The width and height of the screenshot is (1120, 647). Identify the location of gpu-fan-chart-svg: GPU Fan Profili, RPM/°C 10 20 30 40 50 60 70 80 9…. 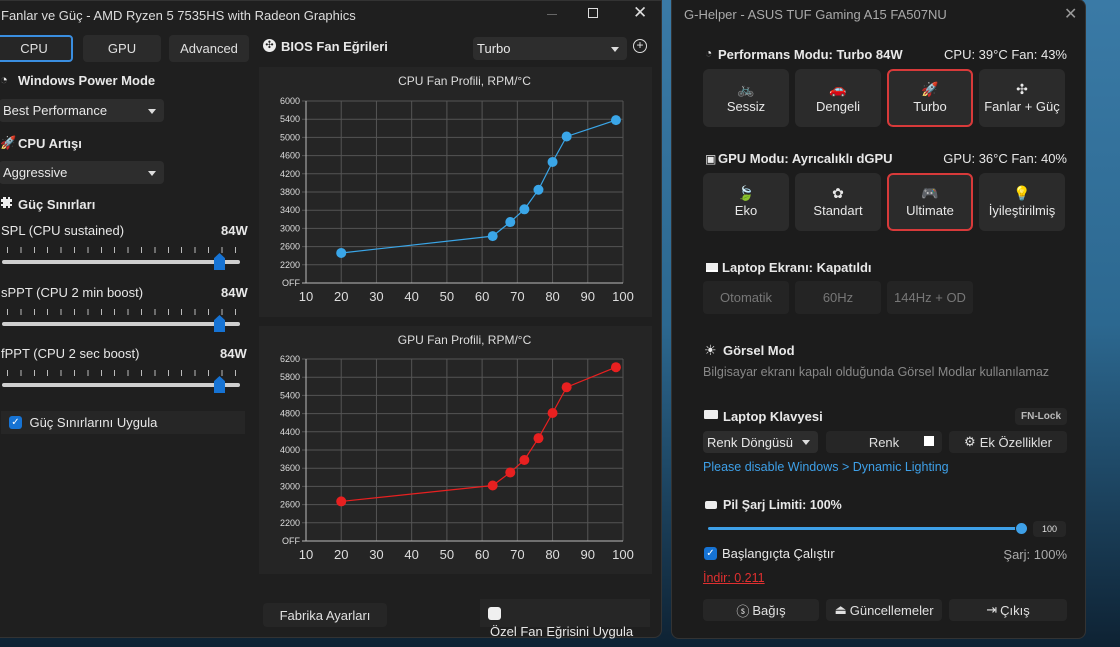
(455, 450).